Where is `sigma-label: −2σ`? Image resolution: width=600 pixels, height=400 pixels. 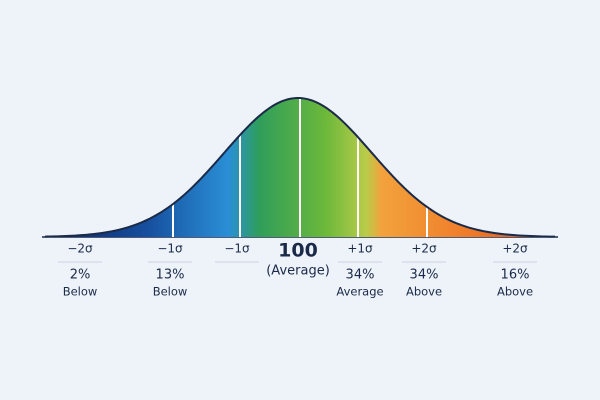 sigma-label: −2σ is located at coordinates (80, 249).